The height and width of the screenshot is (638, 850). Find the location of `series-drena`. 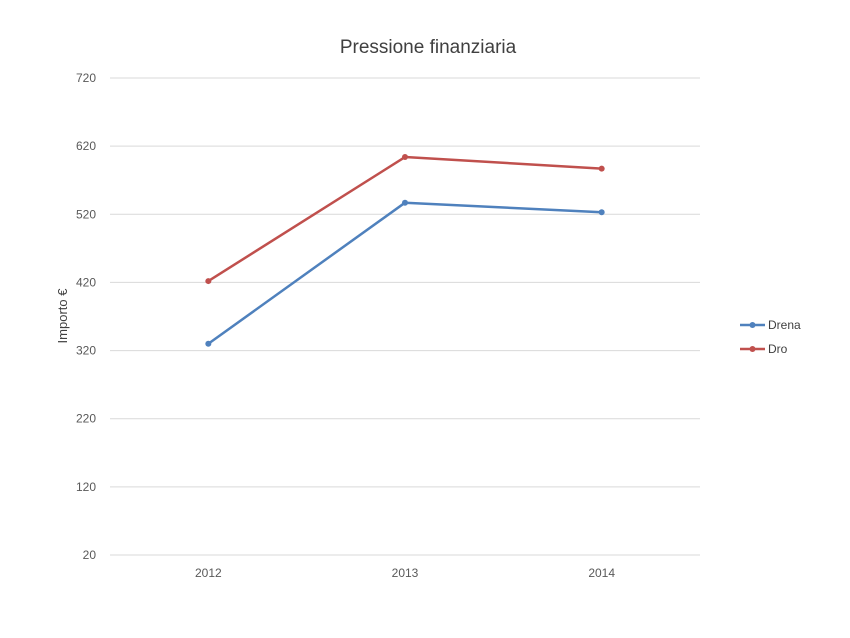

series-drena is located at coordinates (405, 273).